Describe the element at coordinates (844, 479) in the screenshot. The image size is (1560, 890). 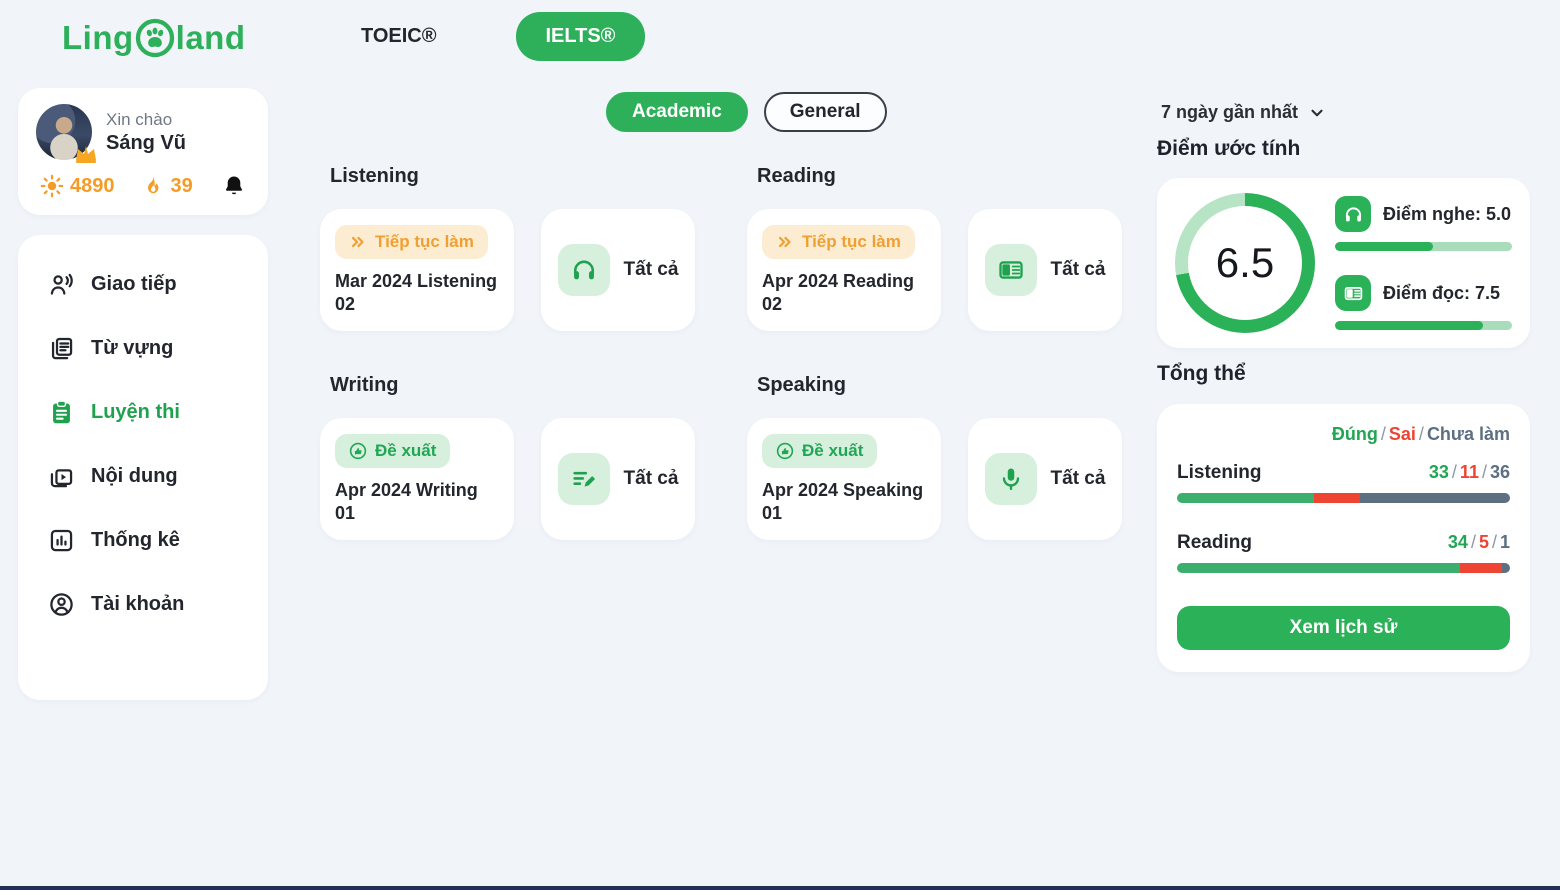
I see `speaking-test-card: Đề xuất Apr 2024 Speaking 01` at that location.